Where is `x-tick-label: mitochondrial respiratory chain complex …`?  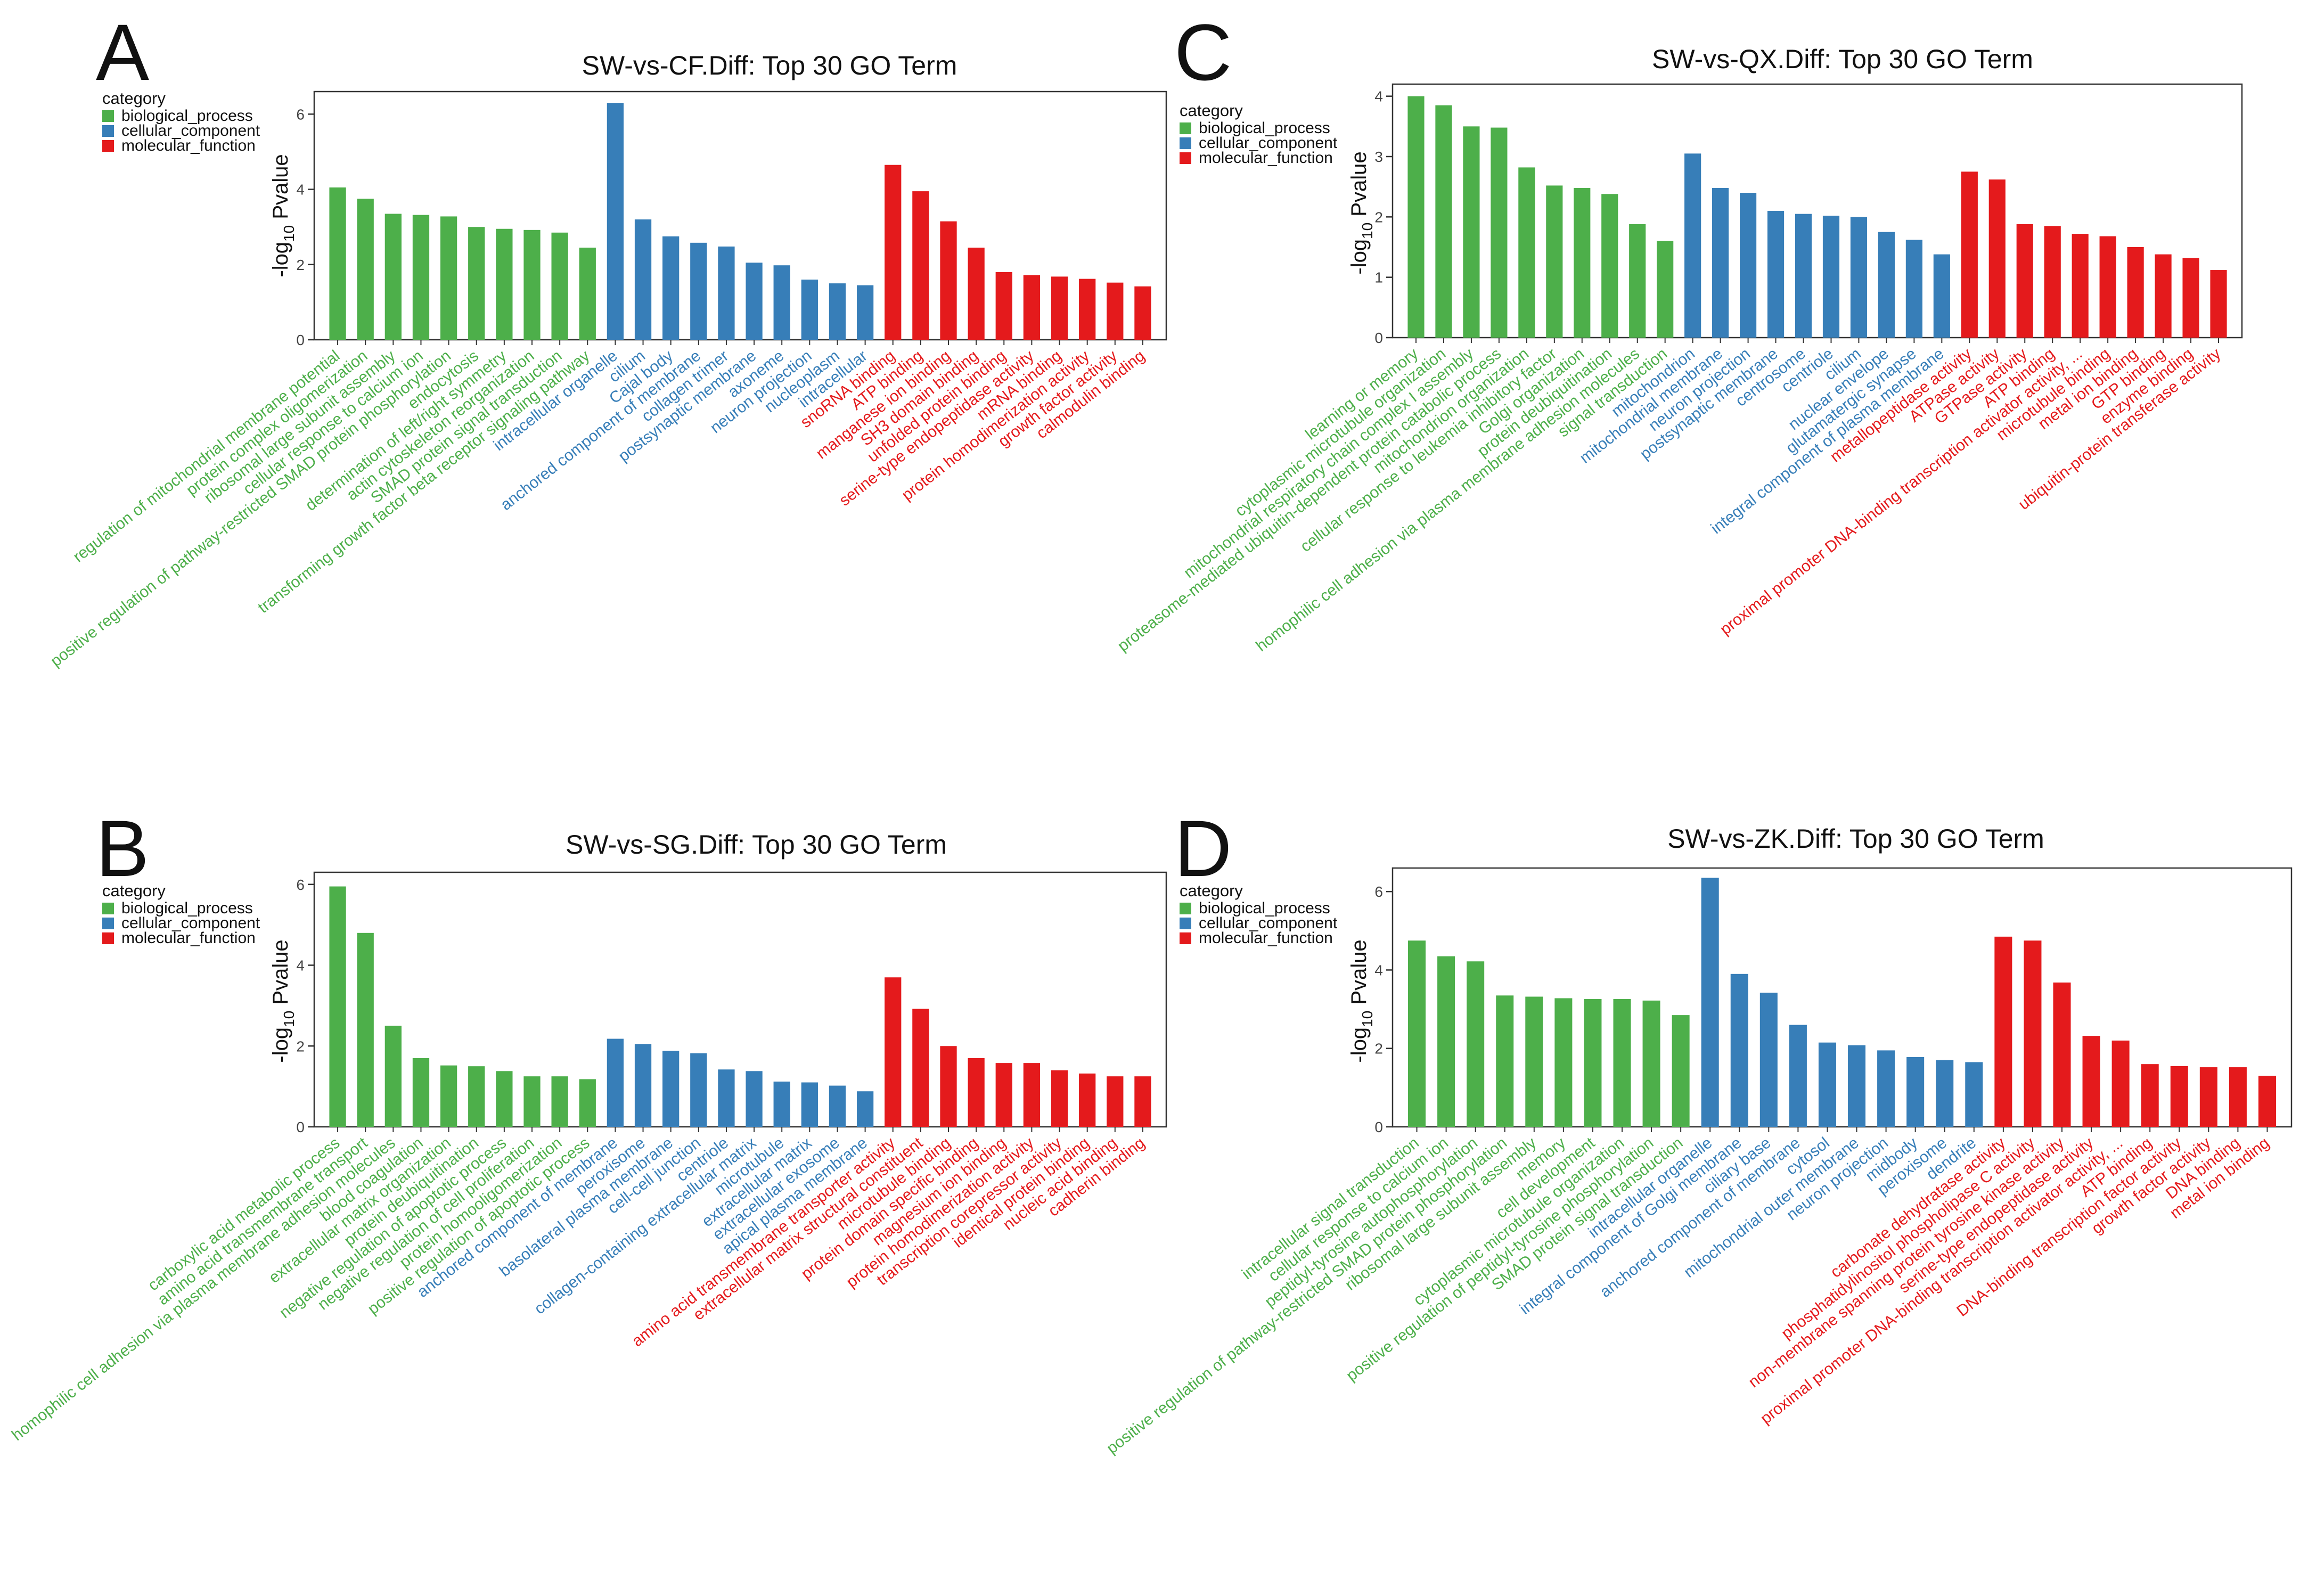 x-tick-label: mitochondrial respiratory chain complex … is located at coordinates (1329, 463).